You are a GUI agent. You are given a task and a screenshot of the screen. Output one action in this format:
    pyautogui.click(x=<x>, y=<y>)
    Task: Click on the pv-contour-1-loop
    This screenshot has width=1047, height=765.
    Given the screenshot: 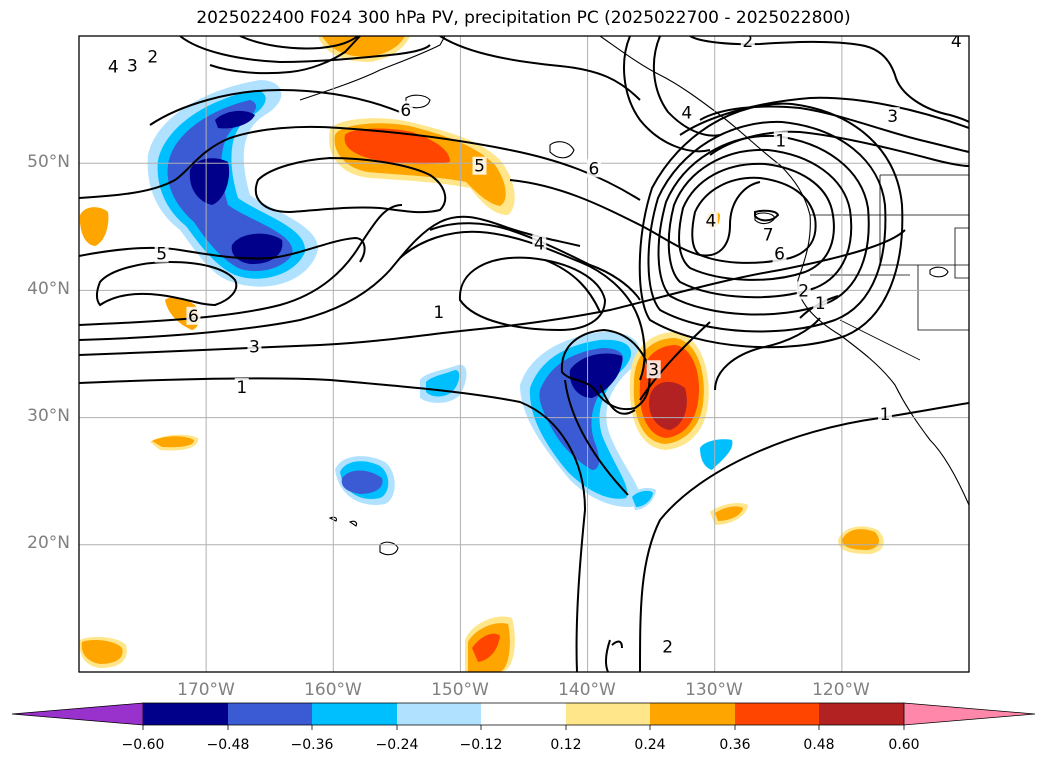 What is the action you would take?
    pyautogui.click(x=532, y=294)
    